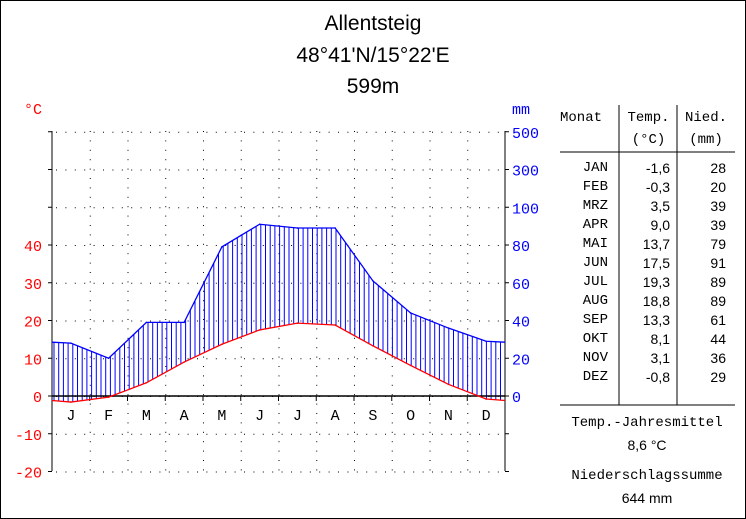 The image size is (746, 519). Describe the element at coordinates (448, 328) in the screenshot. I see `precipitation-point` at that location.